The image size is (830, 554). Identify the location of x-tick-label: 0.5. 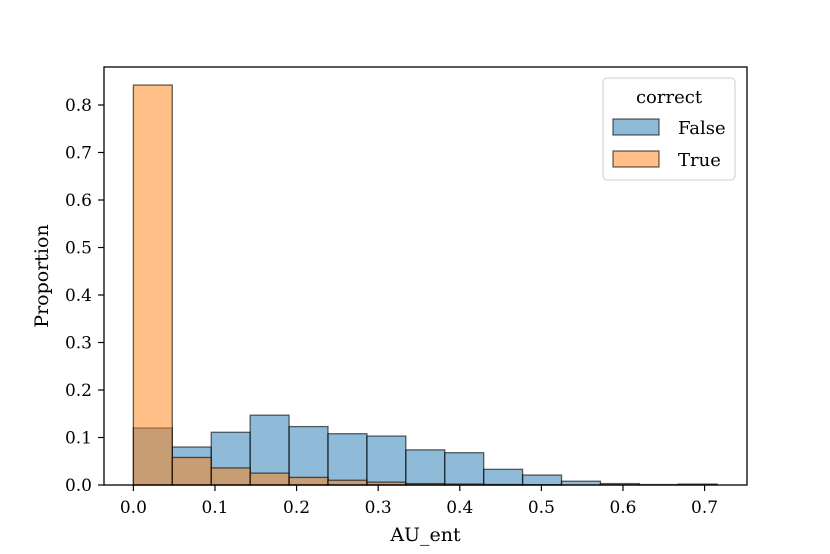
(541, 508).